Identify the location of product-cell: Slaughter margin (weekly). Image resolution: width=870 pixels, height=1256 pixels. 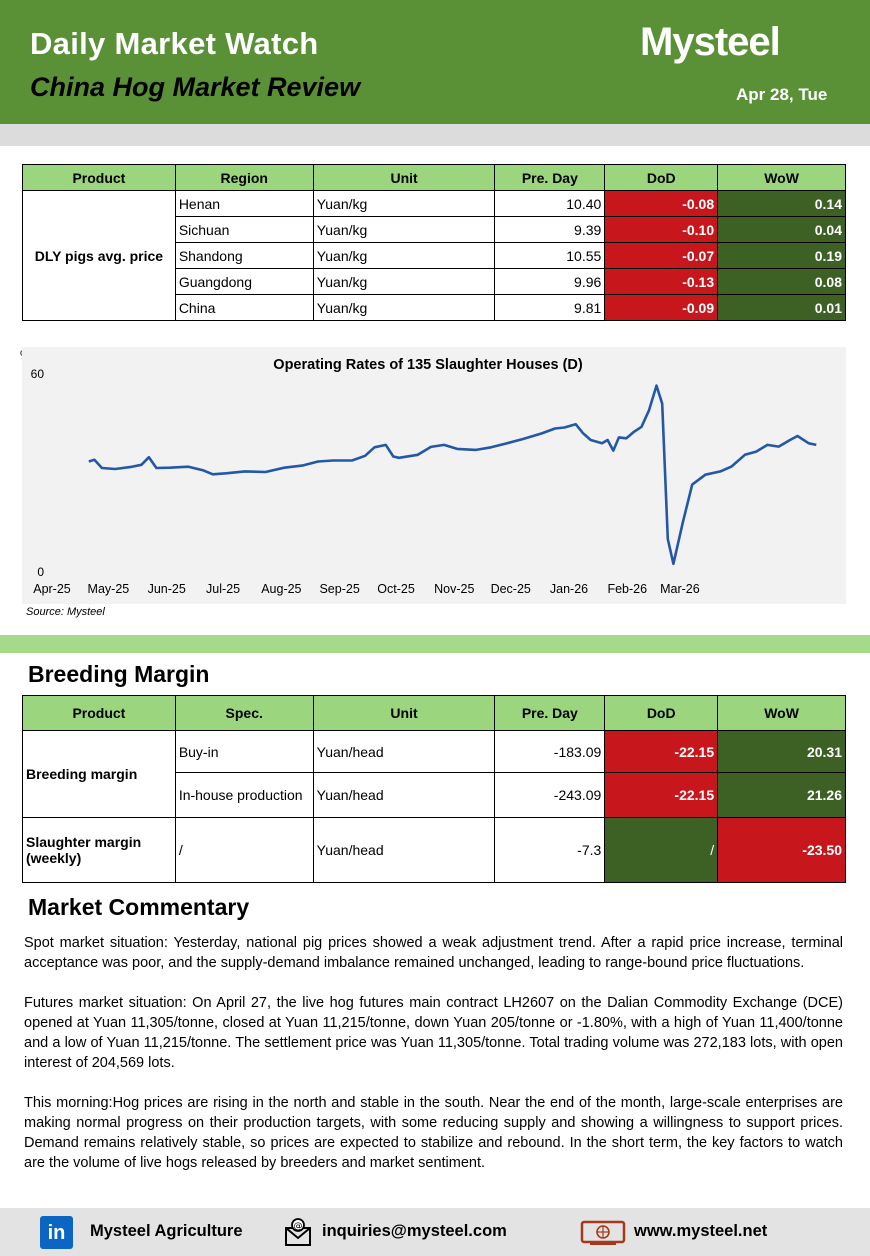
(99, 850).